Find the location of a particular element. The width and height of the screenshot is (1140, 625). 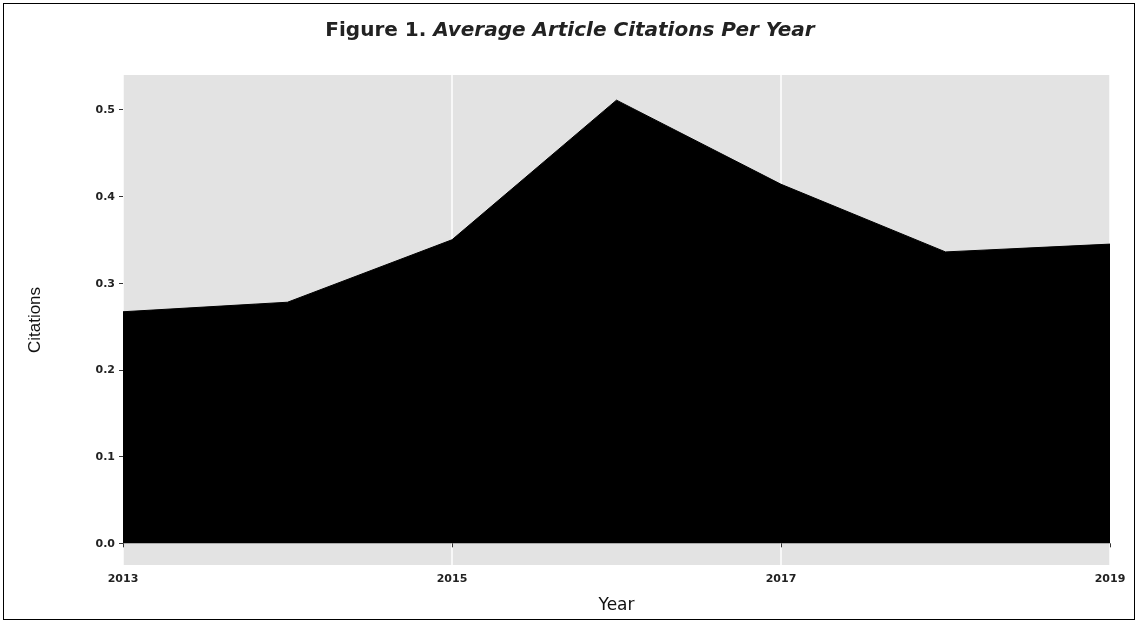

y-tick-label: 0.5 is located at coordinates (105, 110).